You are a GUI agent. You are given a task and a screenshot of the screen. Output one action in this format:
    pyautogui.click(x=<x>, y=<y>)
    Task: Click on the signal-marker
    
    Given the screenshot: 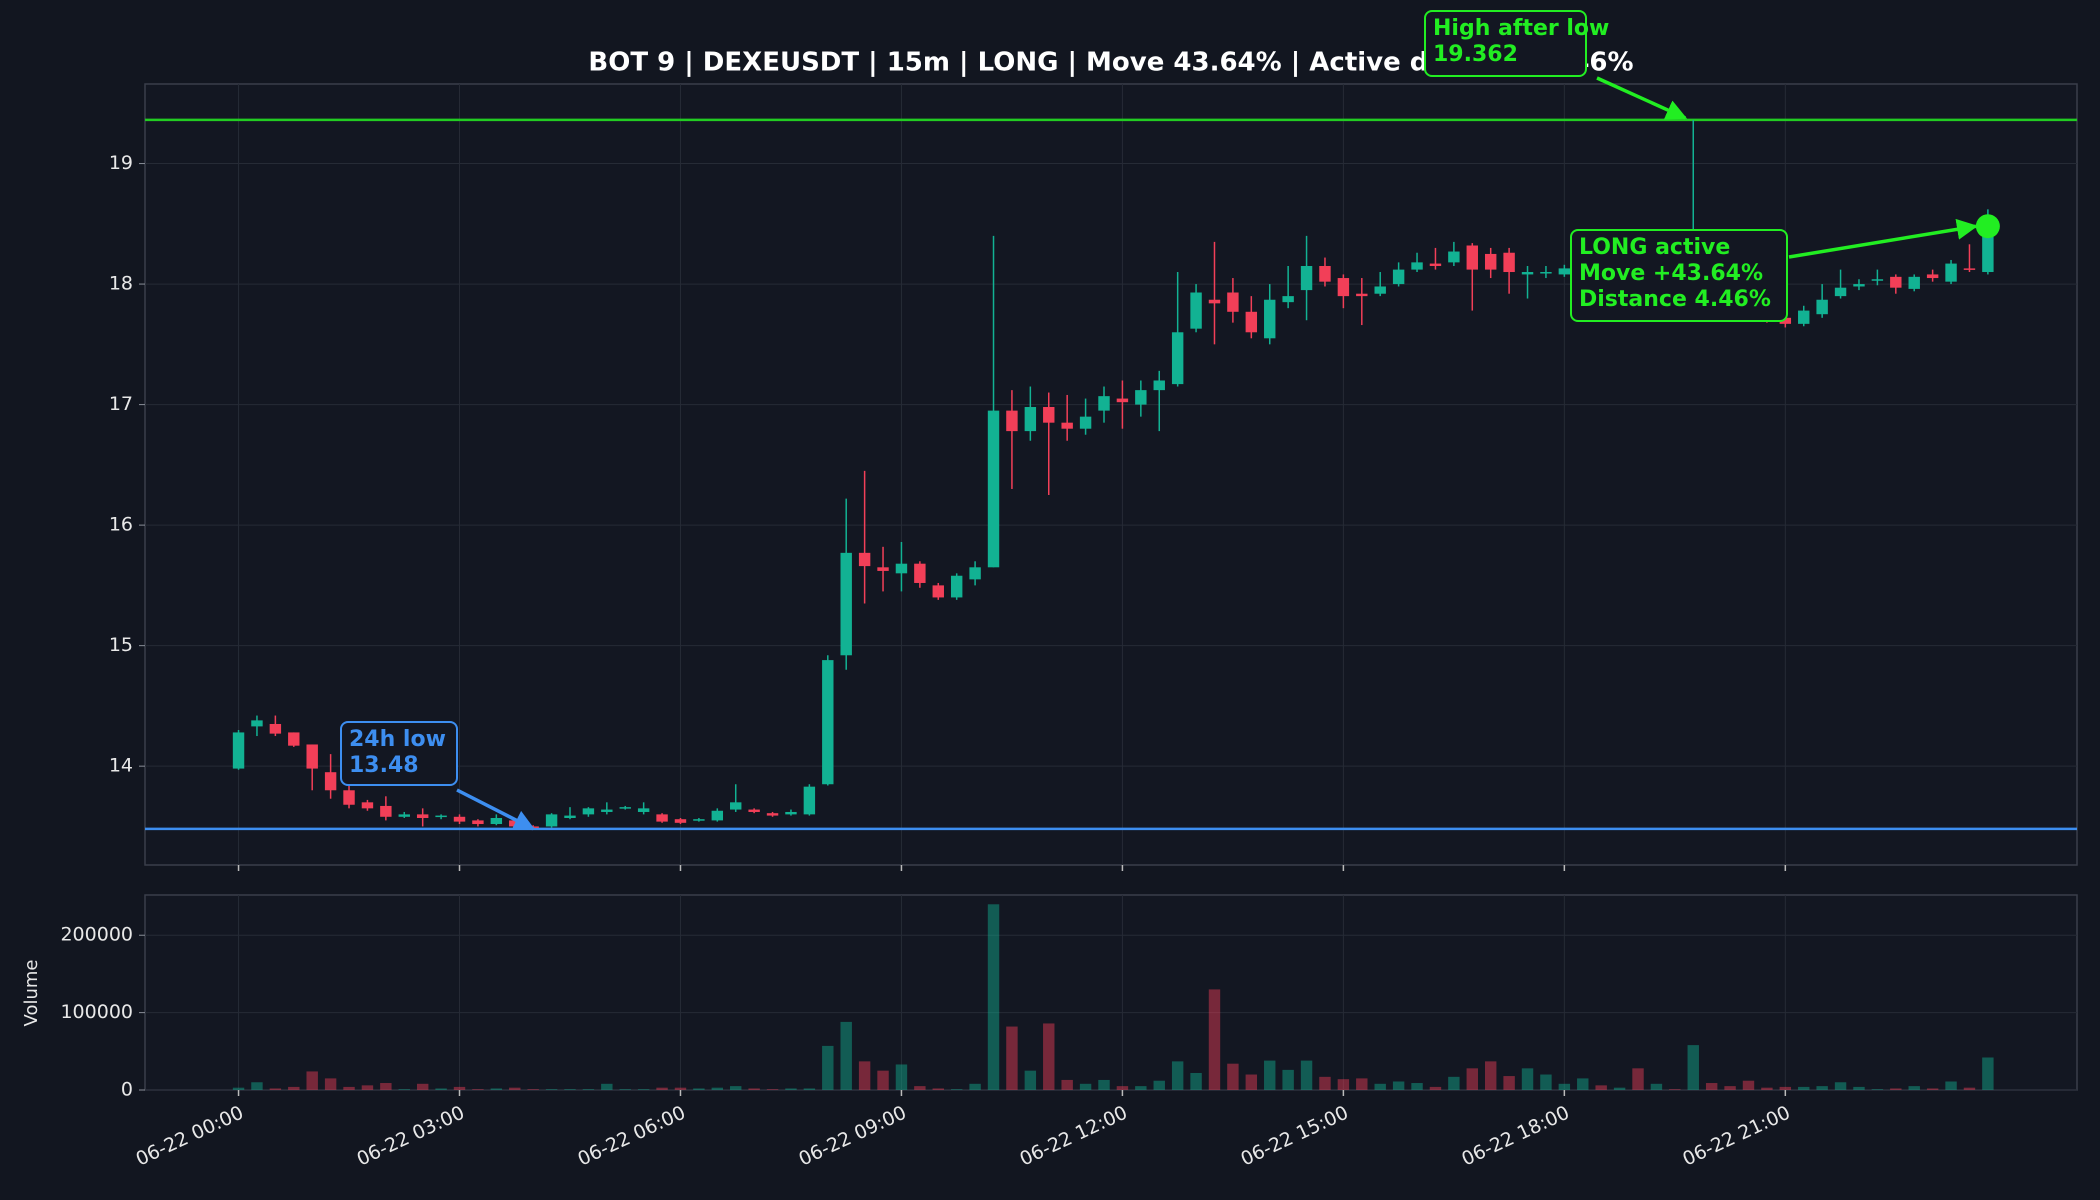 What is the action you would take?
    pyautogui.click(x=1987, y=226)
    